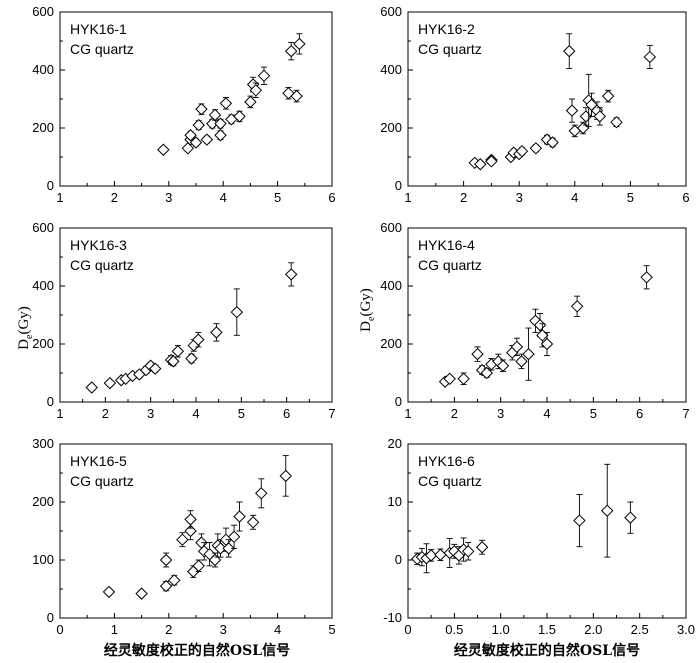 This screenshot has height=663, width=700. I want to click on x-tick-label: 3, so click(168, 197).